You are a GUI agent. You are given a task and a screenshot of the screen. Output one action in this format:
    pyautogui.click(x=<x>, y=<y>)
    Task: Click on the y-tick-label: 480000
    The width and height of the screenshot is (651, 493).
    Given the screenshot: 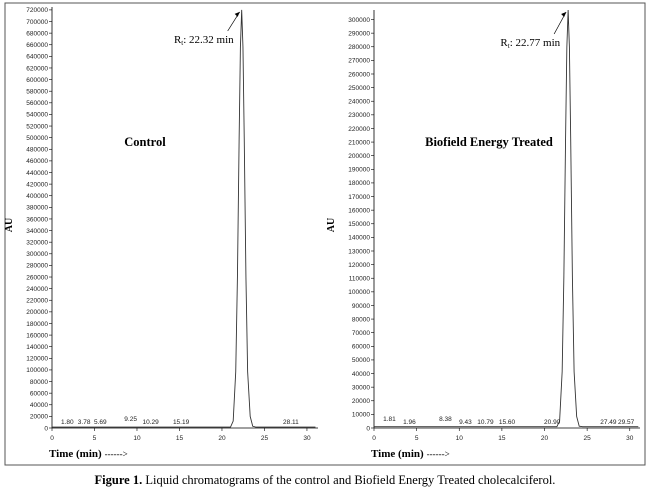 What is the action you would take?
    pyautogui.click(x=37, y=150)
    